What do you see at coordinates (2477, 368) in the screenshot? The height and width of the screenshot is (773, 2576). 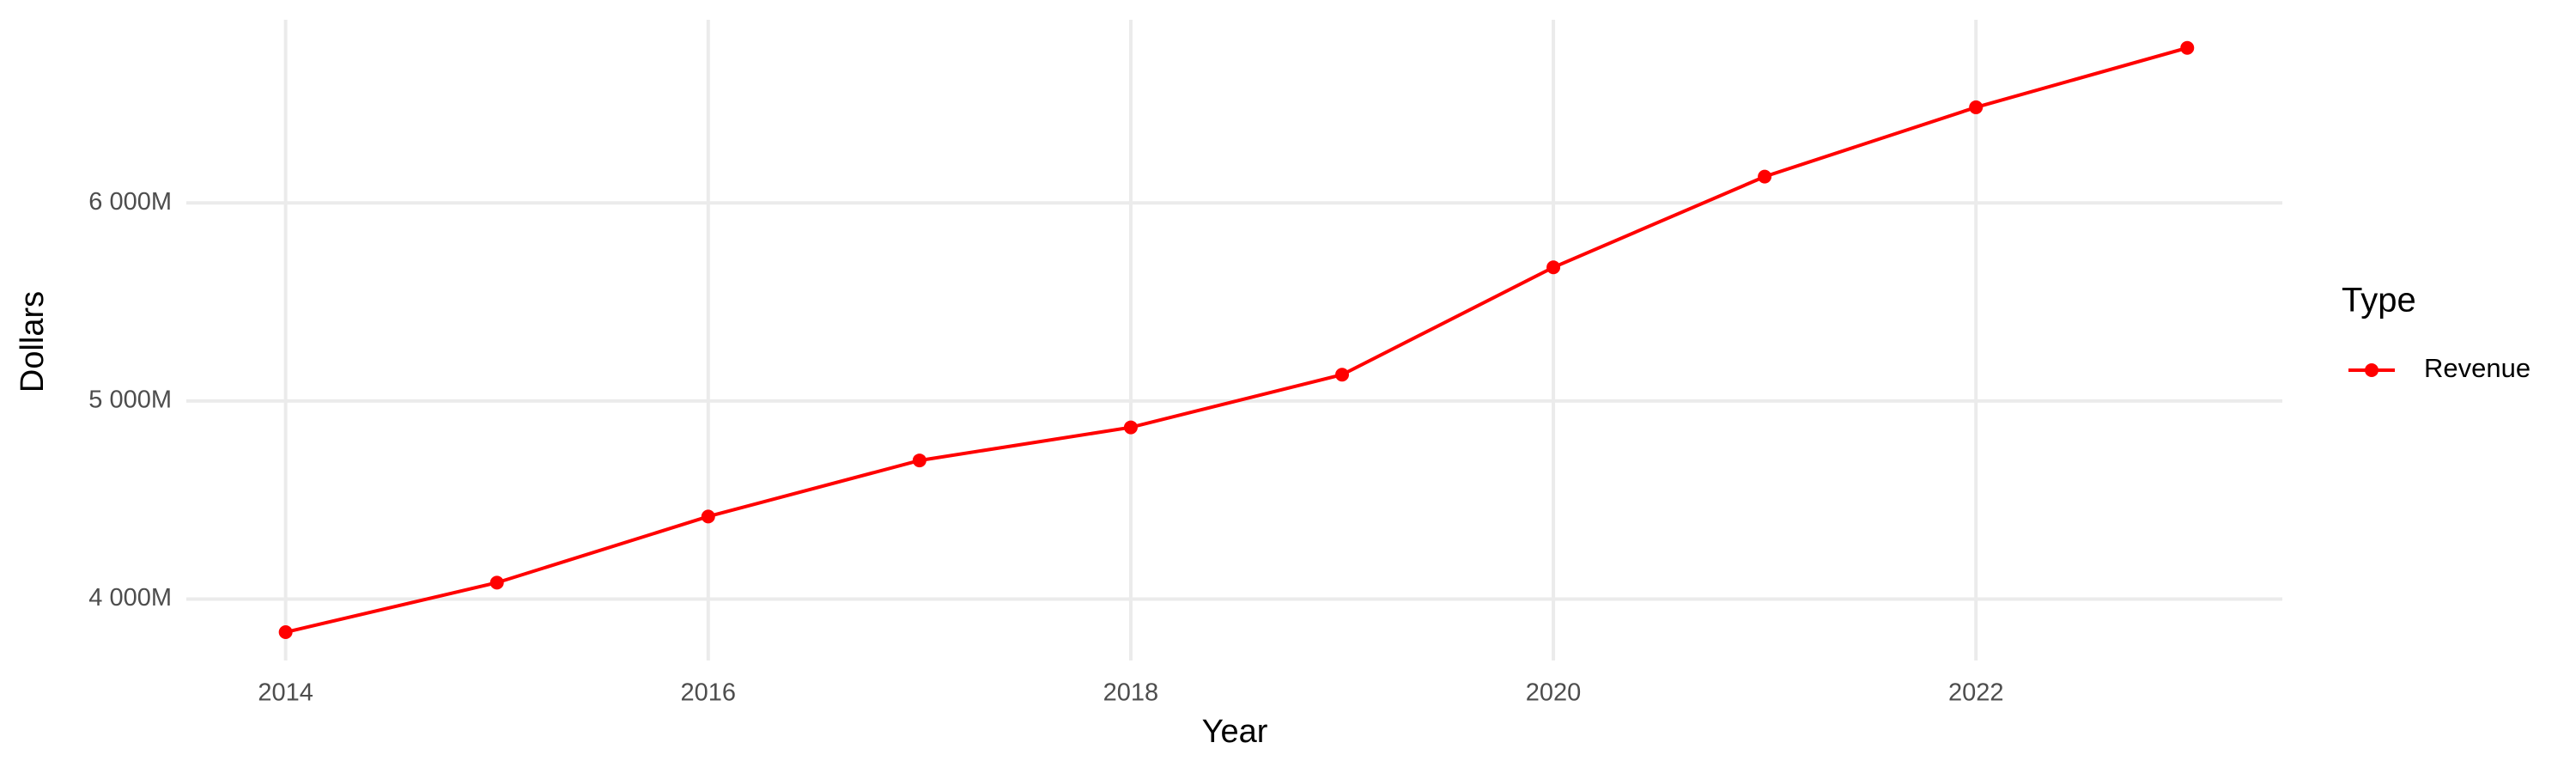 I see `legend-label: Revenue` at bounding box center [2477, 368].